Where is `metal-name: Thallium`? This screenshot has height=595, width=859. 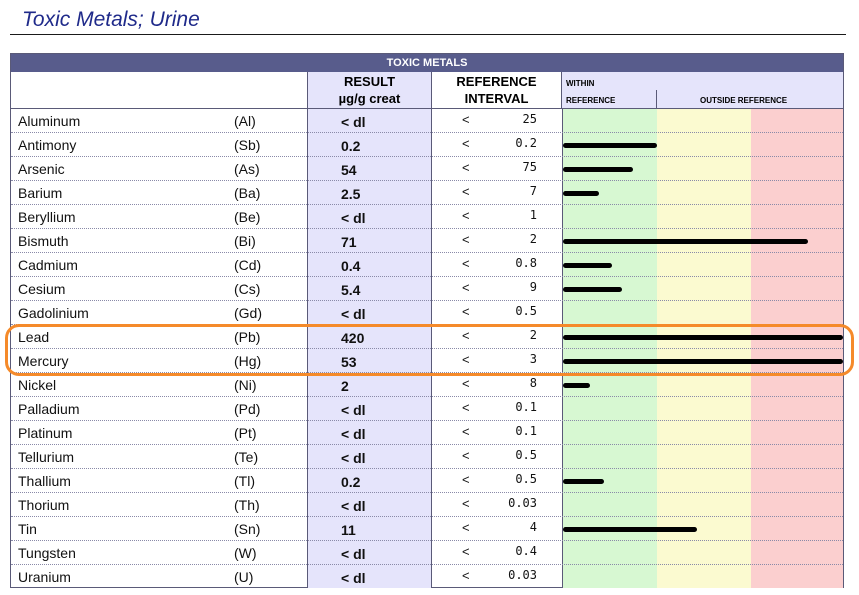
metal-name: Thallium is located at coordinates (44, 481).